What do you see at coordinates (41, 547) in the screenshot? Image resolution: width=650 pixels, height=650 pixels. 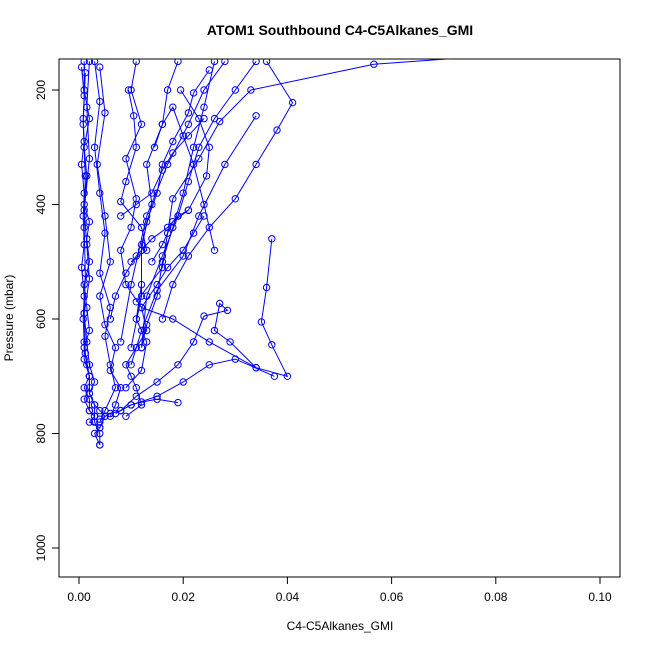 I see `y-tick-label: 1000` at bounding box center [41, 547].